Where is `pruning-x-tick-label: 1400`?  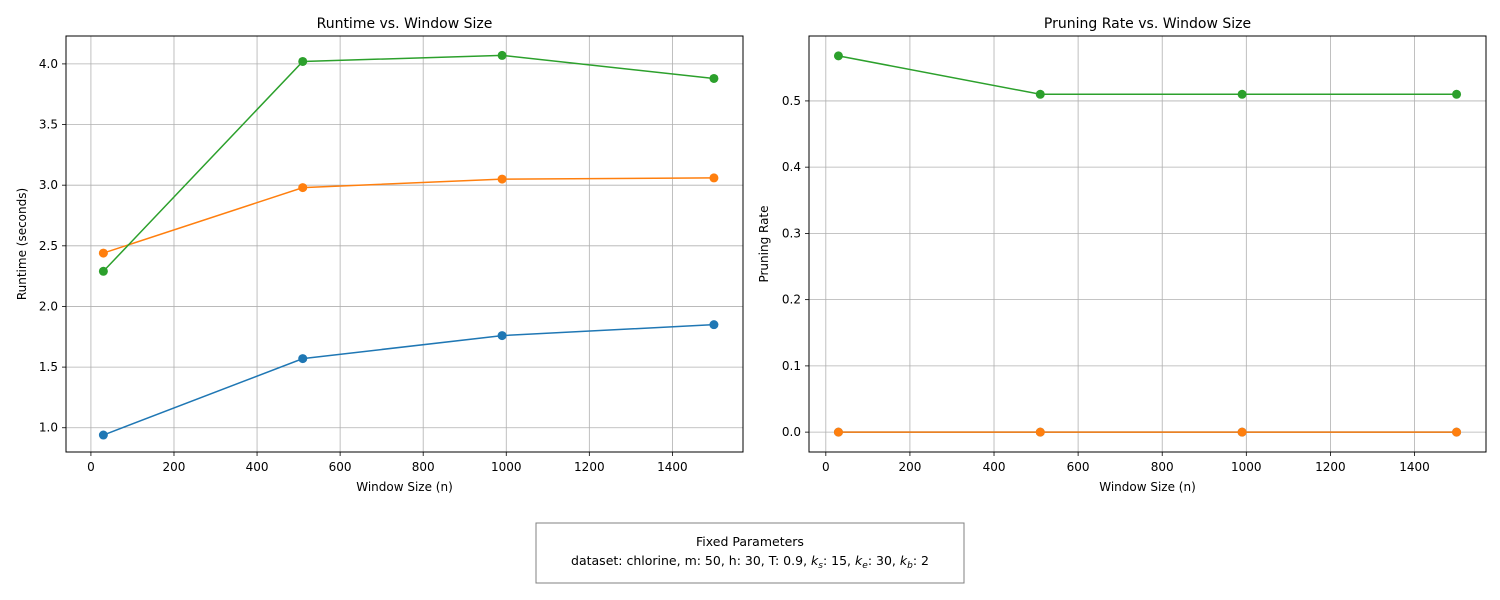
pruning-x-tick-label: 1400 is located at coordinates (1414, 467).